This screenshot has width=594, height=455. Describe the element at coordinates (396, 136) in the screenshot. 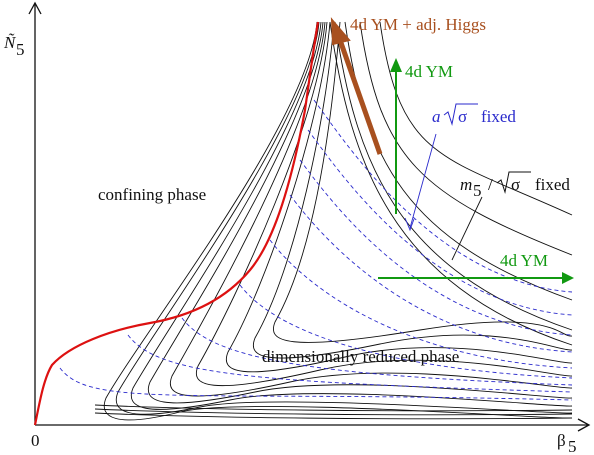

I see `ym-vertical-arrow` at that location.